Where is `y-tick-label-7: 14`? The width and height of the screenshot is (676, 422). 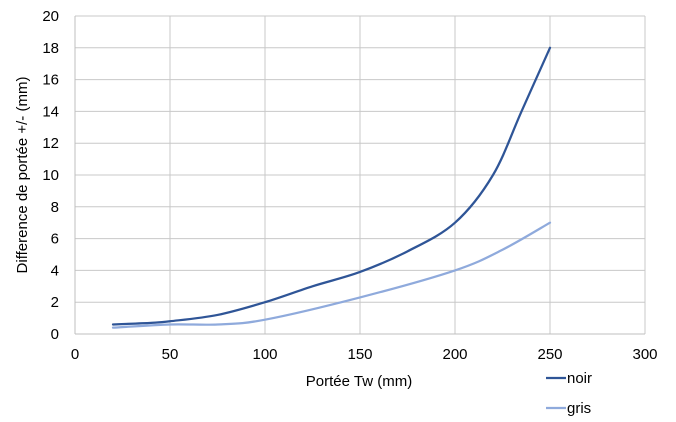
y-tick-label-7: 14 is located at coordinates (50, 111).